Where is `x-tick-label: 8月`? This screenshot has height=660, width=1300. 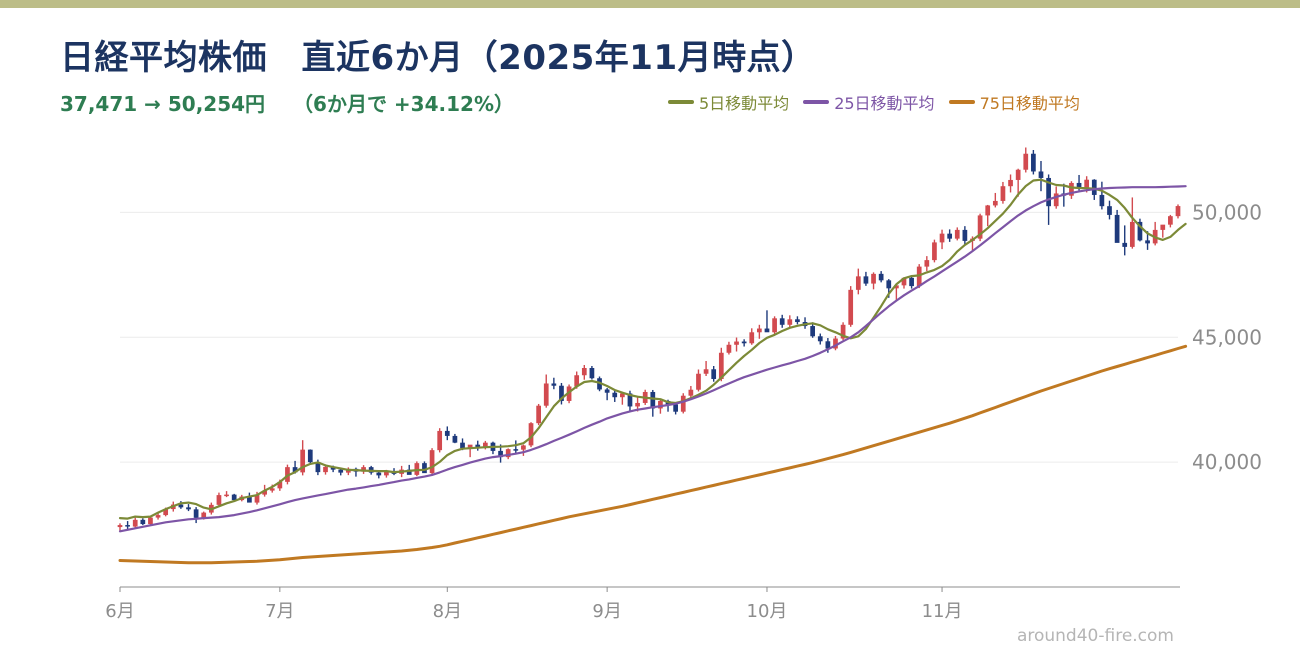 x-tick-label: 8月 is located at coordinates (447, 611).